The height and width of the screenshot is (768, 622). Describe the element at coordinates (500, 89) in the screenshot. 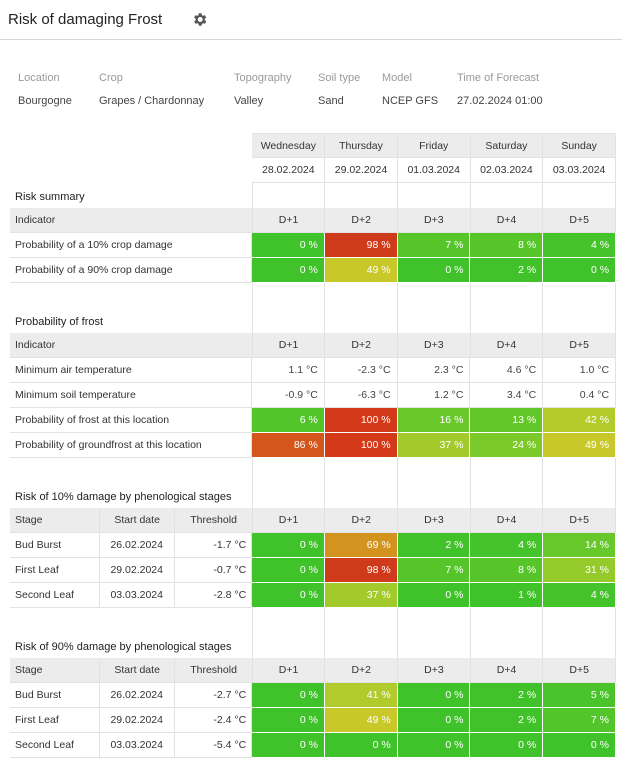

I see `meta-time-of-forecast: Time of Forecast 27.02.2024 01:00` at that location.